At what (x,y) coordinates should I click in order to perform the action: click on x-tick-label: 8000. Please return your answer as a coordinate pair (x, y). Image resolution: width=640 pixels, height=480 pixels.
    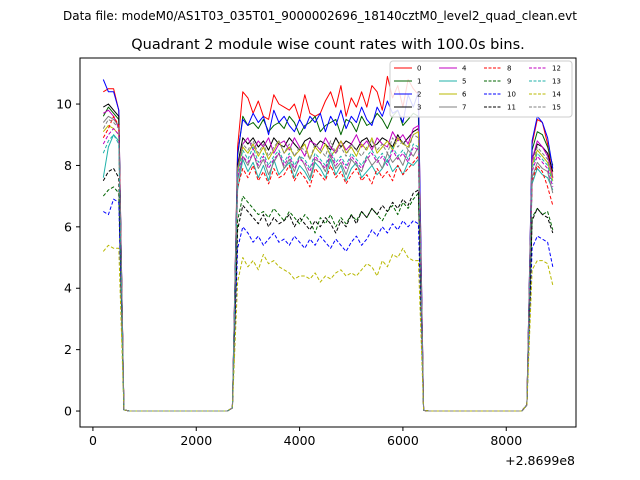
    Looking at the image, I should click on (506, 440).